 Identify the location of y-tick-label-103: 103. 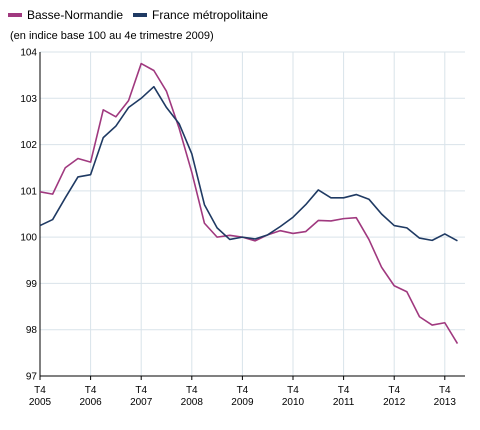
(28, 99).